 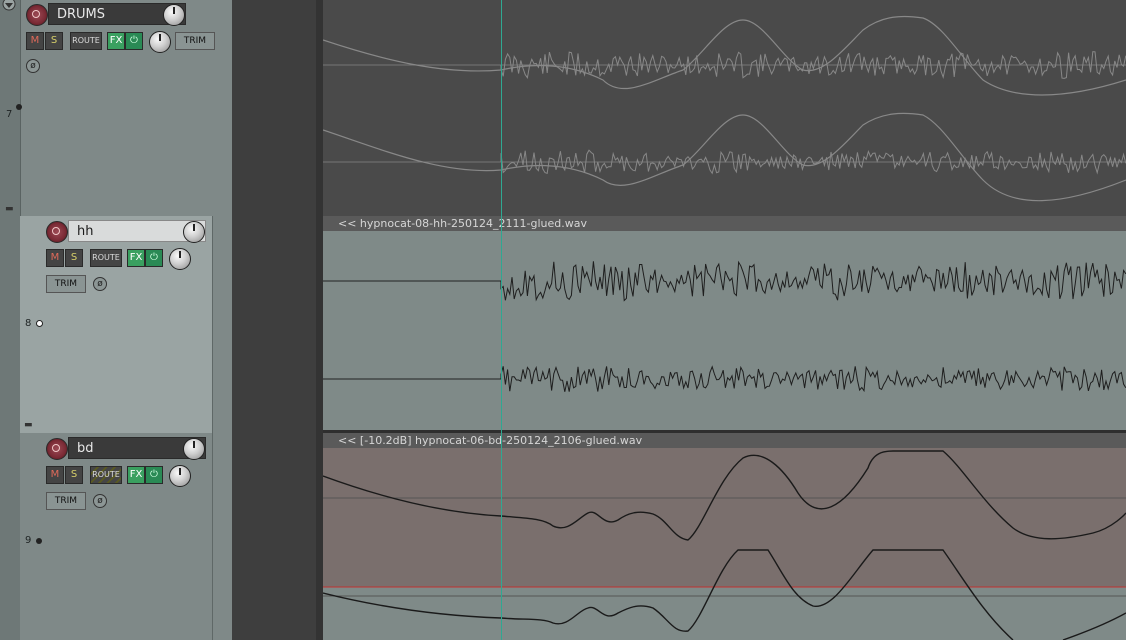 What do you see at coordinates (724, 326) in the screenshot?
I see `hh-waveform` at bounding box center [724, 326].